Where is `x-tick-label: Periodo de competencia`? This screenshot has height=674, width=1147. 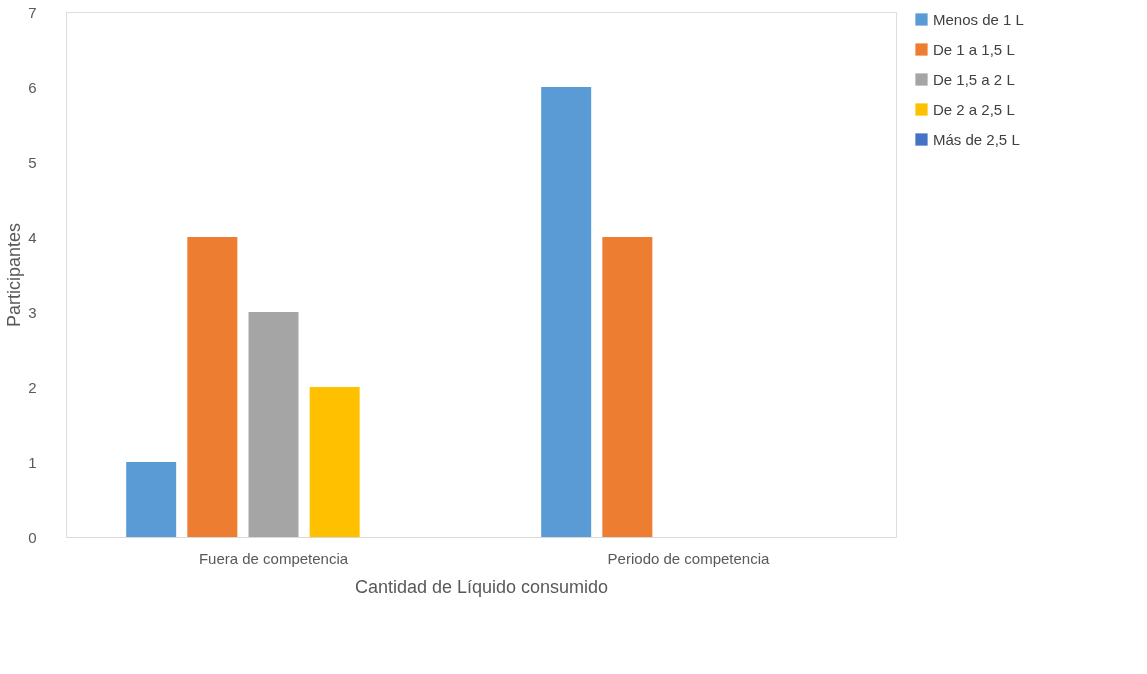 x-tick-label: Periodo de competencia is located at coordinates (689, 558).